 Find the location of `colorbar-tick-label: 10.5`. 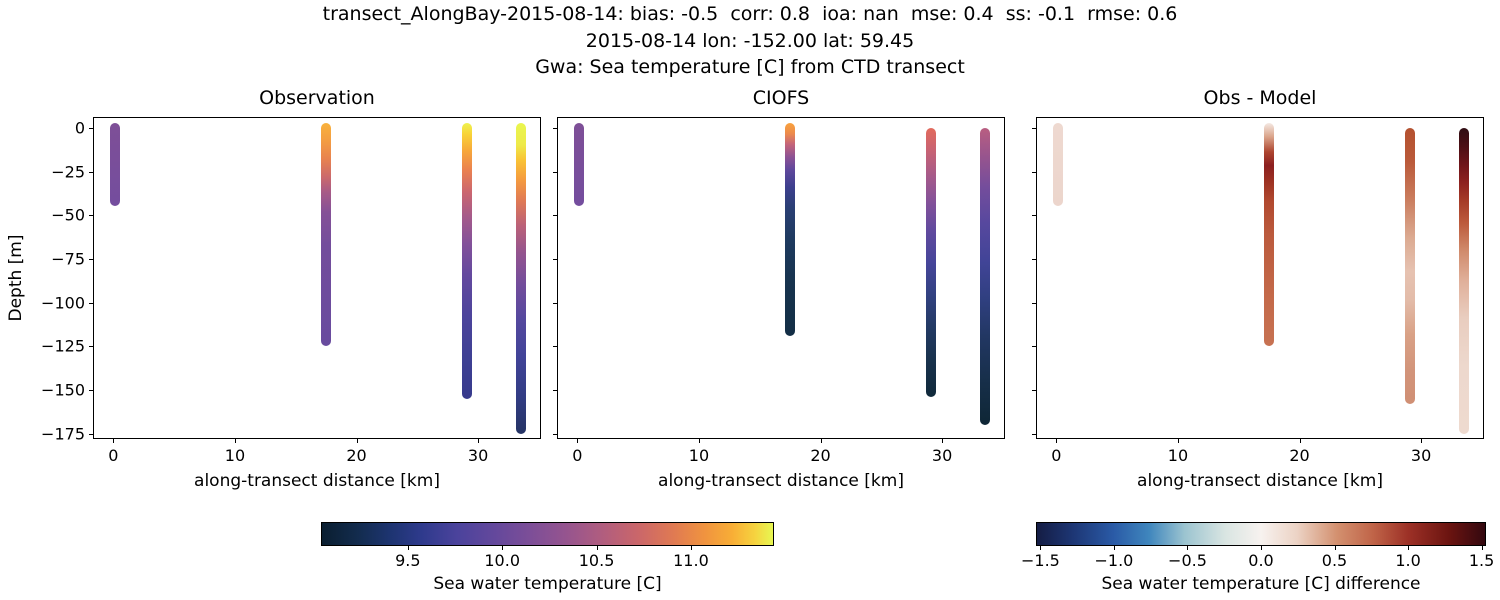

colorbar-tick-label: 10.5 is located at coordinates (596, 560).